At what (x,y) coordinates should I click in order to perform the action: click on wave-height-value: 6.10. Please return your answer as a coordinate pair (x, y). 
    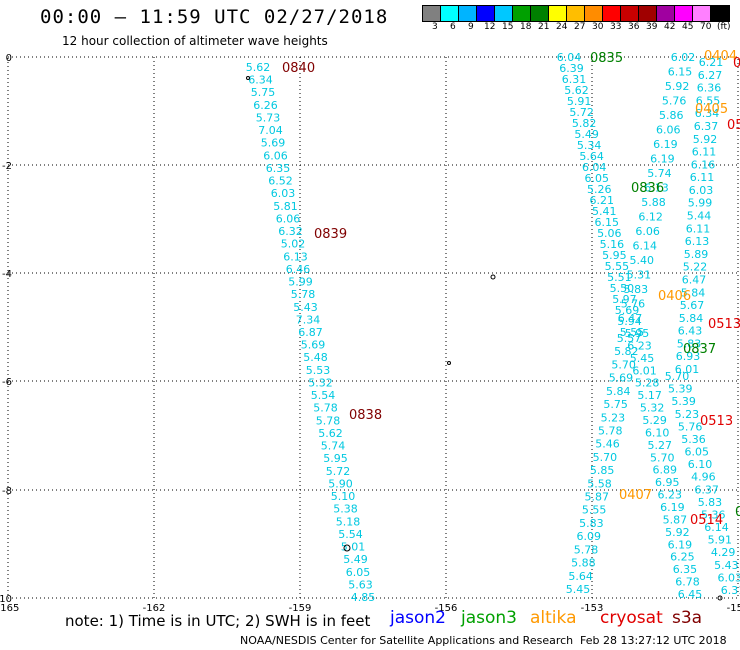
    Looking at the image, I should click on (700, 464).